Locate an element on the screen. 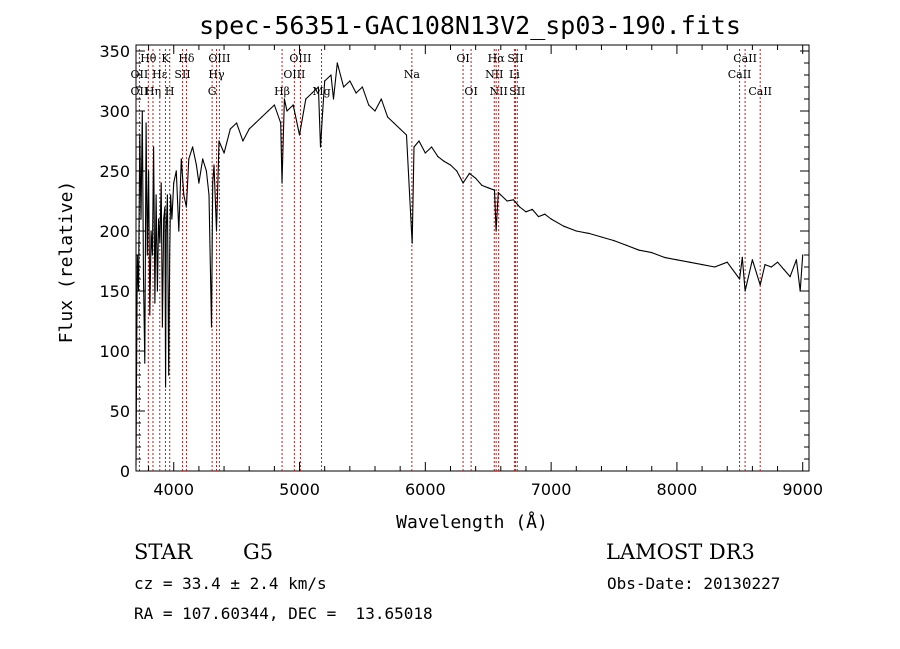 The image size is (900, 649). y-tick-label-350: 350 is located at coordinates (114, 51).